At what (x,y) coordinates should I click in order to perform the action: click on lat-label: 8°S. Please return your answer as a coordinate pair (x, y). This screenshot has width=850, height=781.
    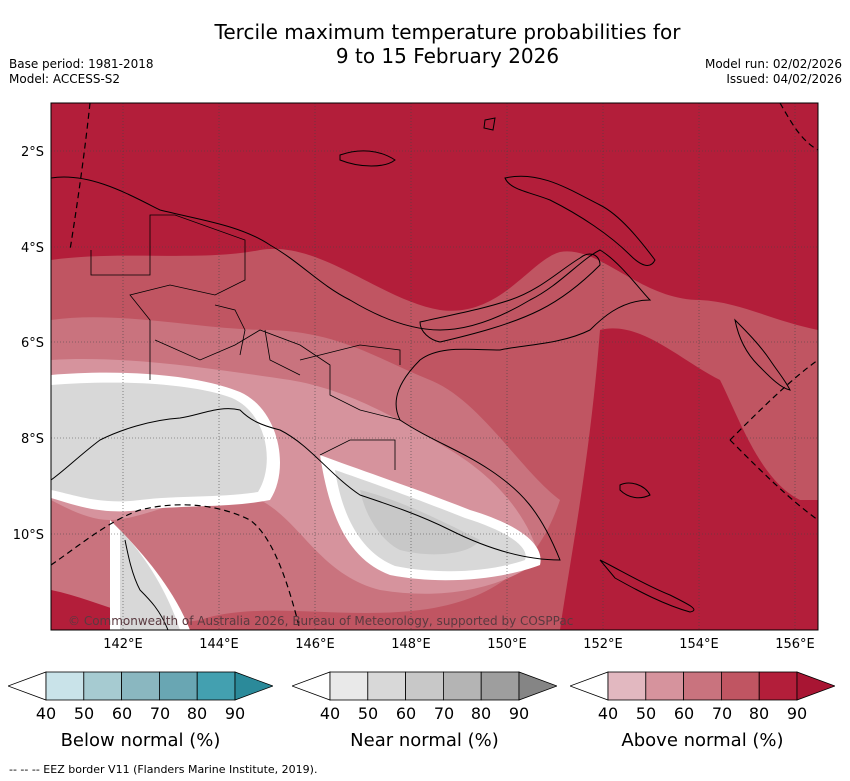
    Looking at the image, I should click on (32, 439).